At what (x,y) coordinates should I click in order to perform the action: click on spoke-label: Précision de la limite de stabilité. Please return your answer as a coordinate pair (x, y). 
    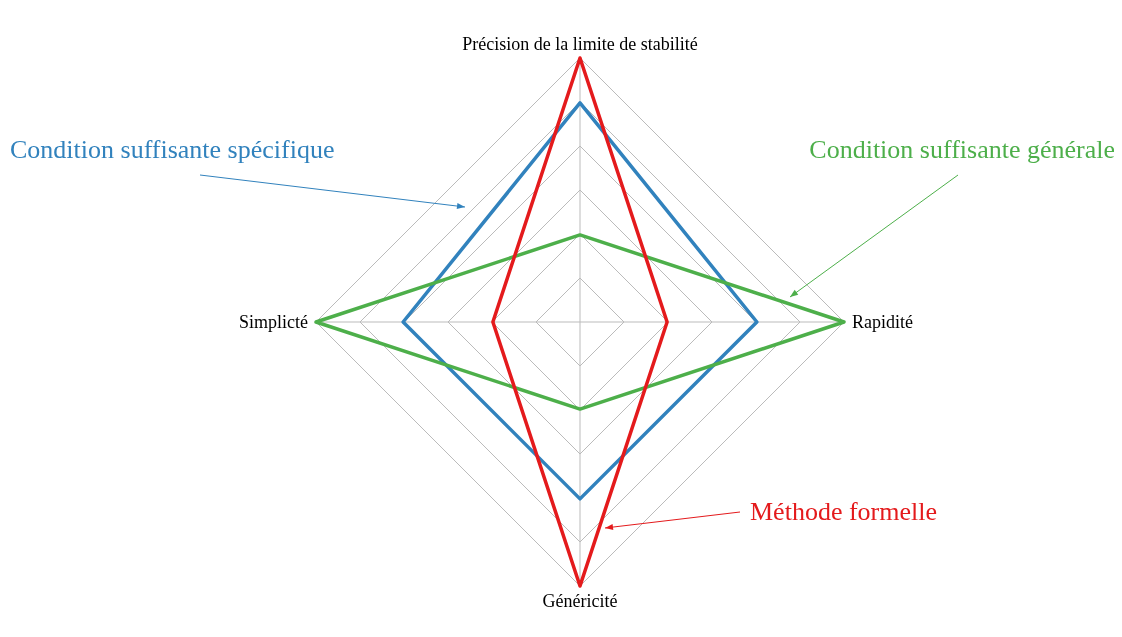
    Looking at the image, I should click on (580, 44).